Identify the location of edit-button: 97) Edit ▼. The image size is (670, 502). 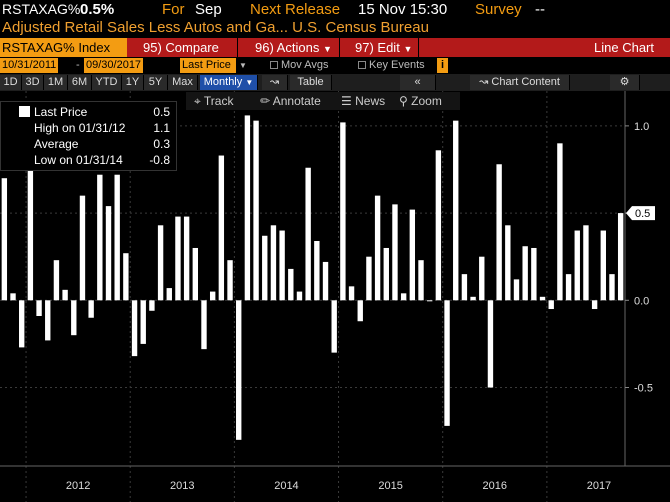
(383, 47).